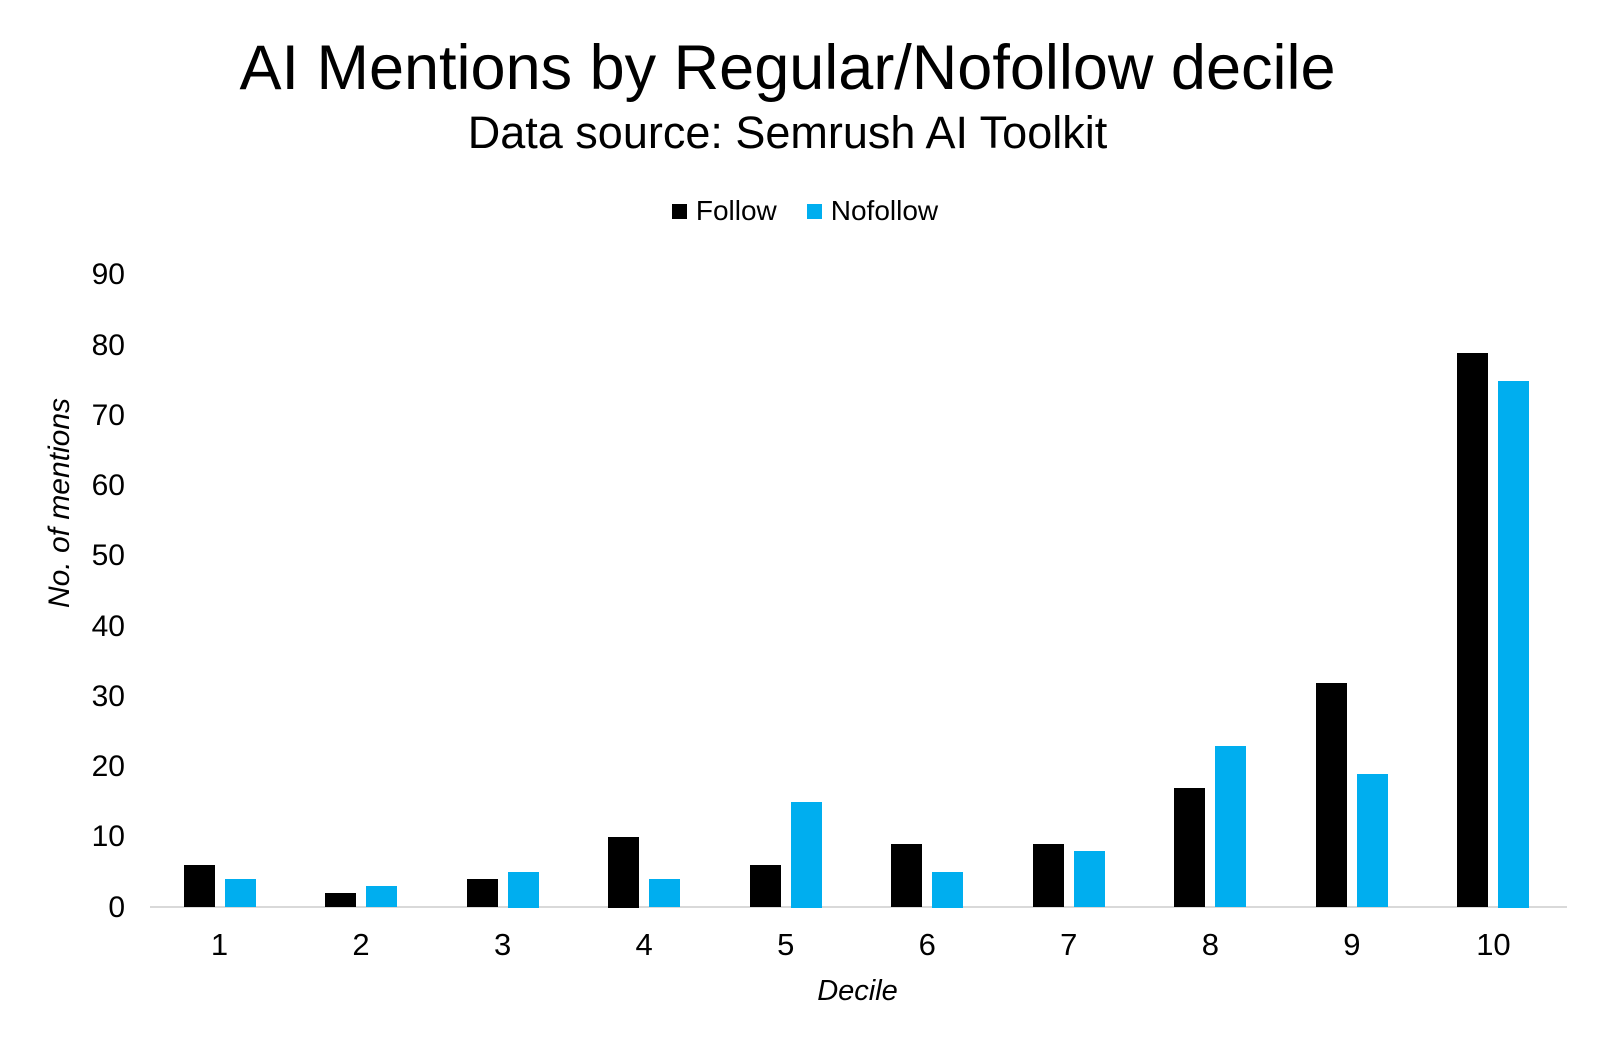 The height and width of the screenshot is (1054, 1600). I want to click on legend-swatch-nofollow, so click(814, 211).